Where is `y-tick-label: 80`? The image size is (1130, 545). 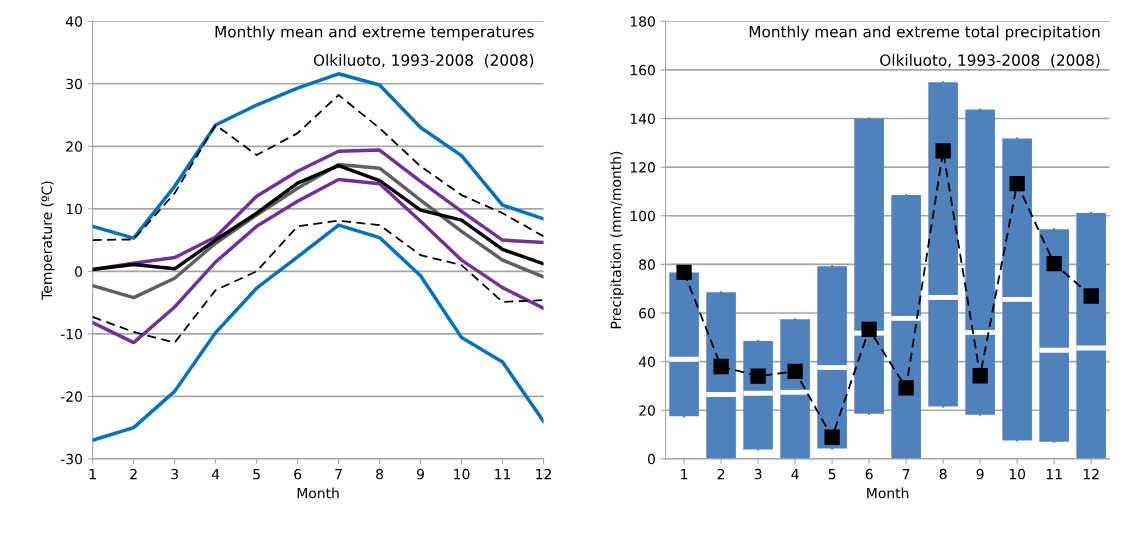 y-tick-label: 80 is located at coordinates (647, 264).